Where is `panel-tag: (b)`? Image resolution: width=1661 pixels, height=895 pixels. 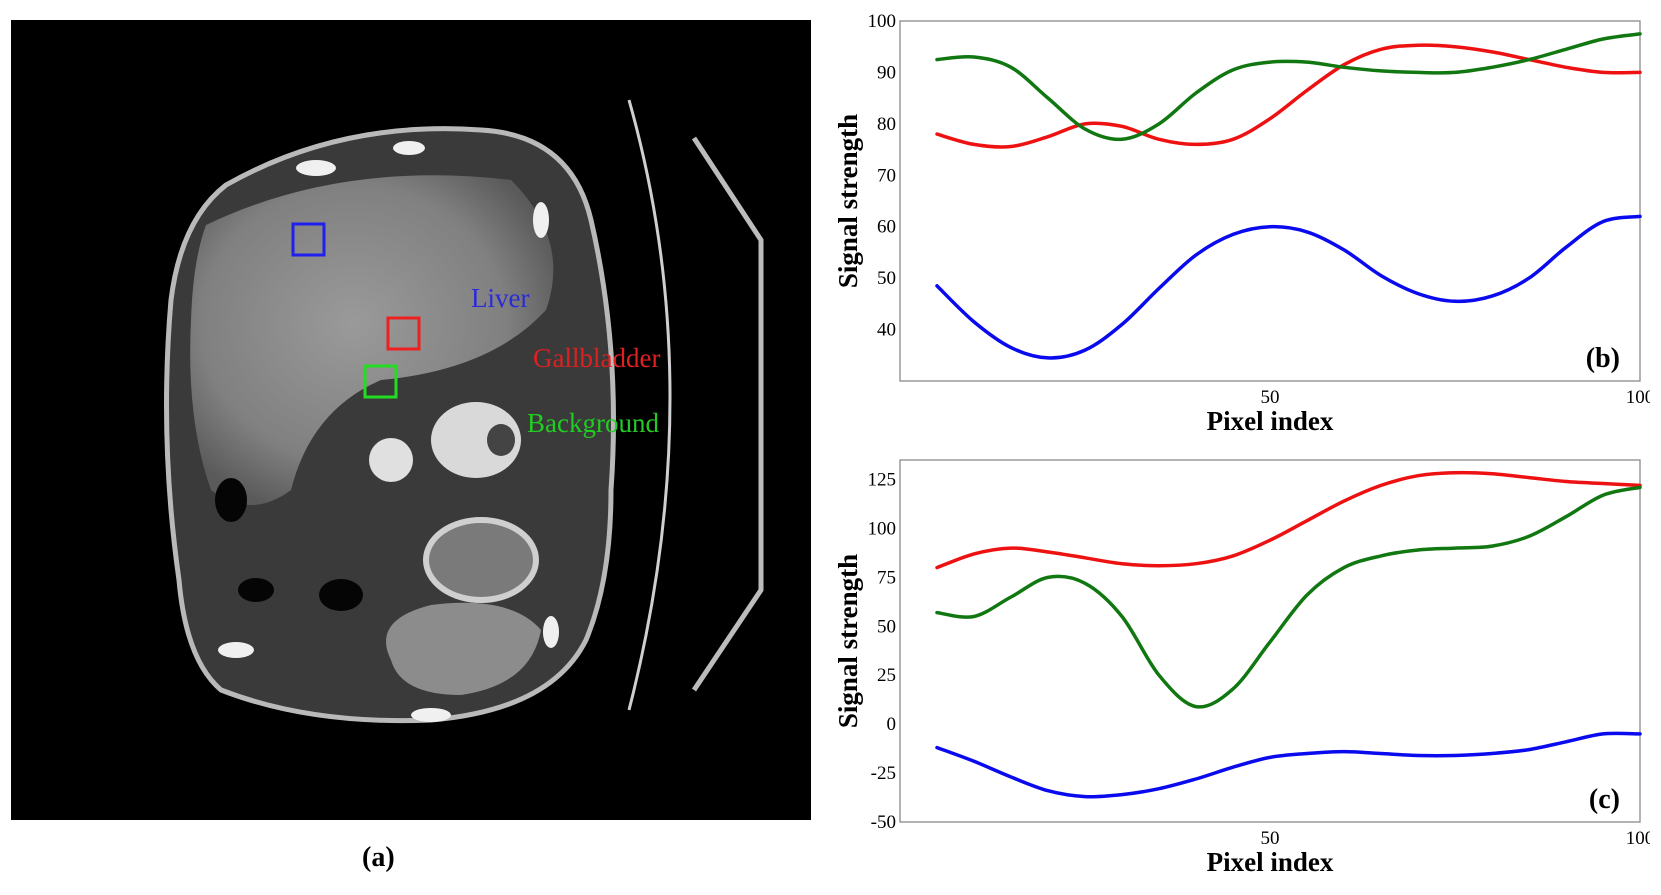 panel-tag: (b) is located at coordinates (1603, 358).